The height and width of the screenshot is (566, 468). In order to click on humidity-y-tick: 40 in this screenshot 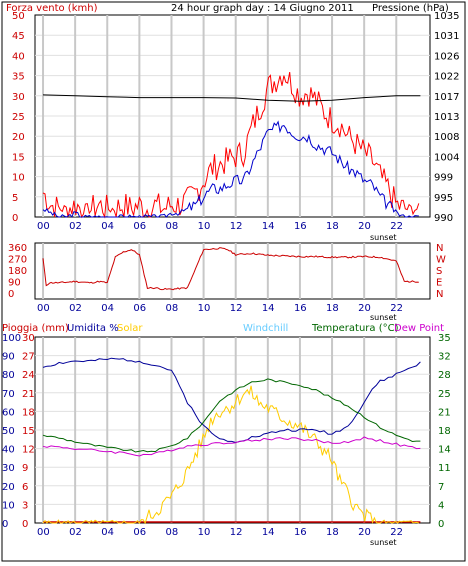, I will do `click(8, 450)`.